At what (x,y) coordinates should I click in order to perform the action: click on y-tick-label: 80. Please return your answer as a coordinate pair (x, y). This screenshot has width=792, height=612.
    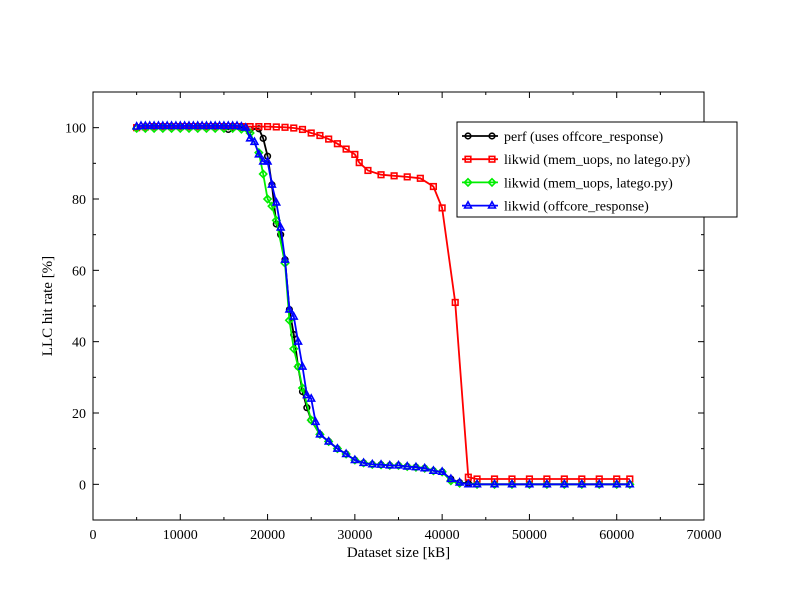
    Looking at the image, I should click on (79, 200).